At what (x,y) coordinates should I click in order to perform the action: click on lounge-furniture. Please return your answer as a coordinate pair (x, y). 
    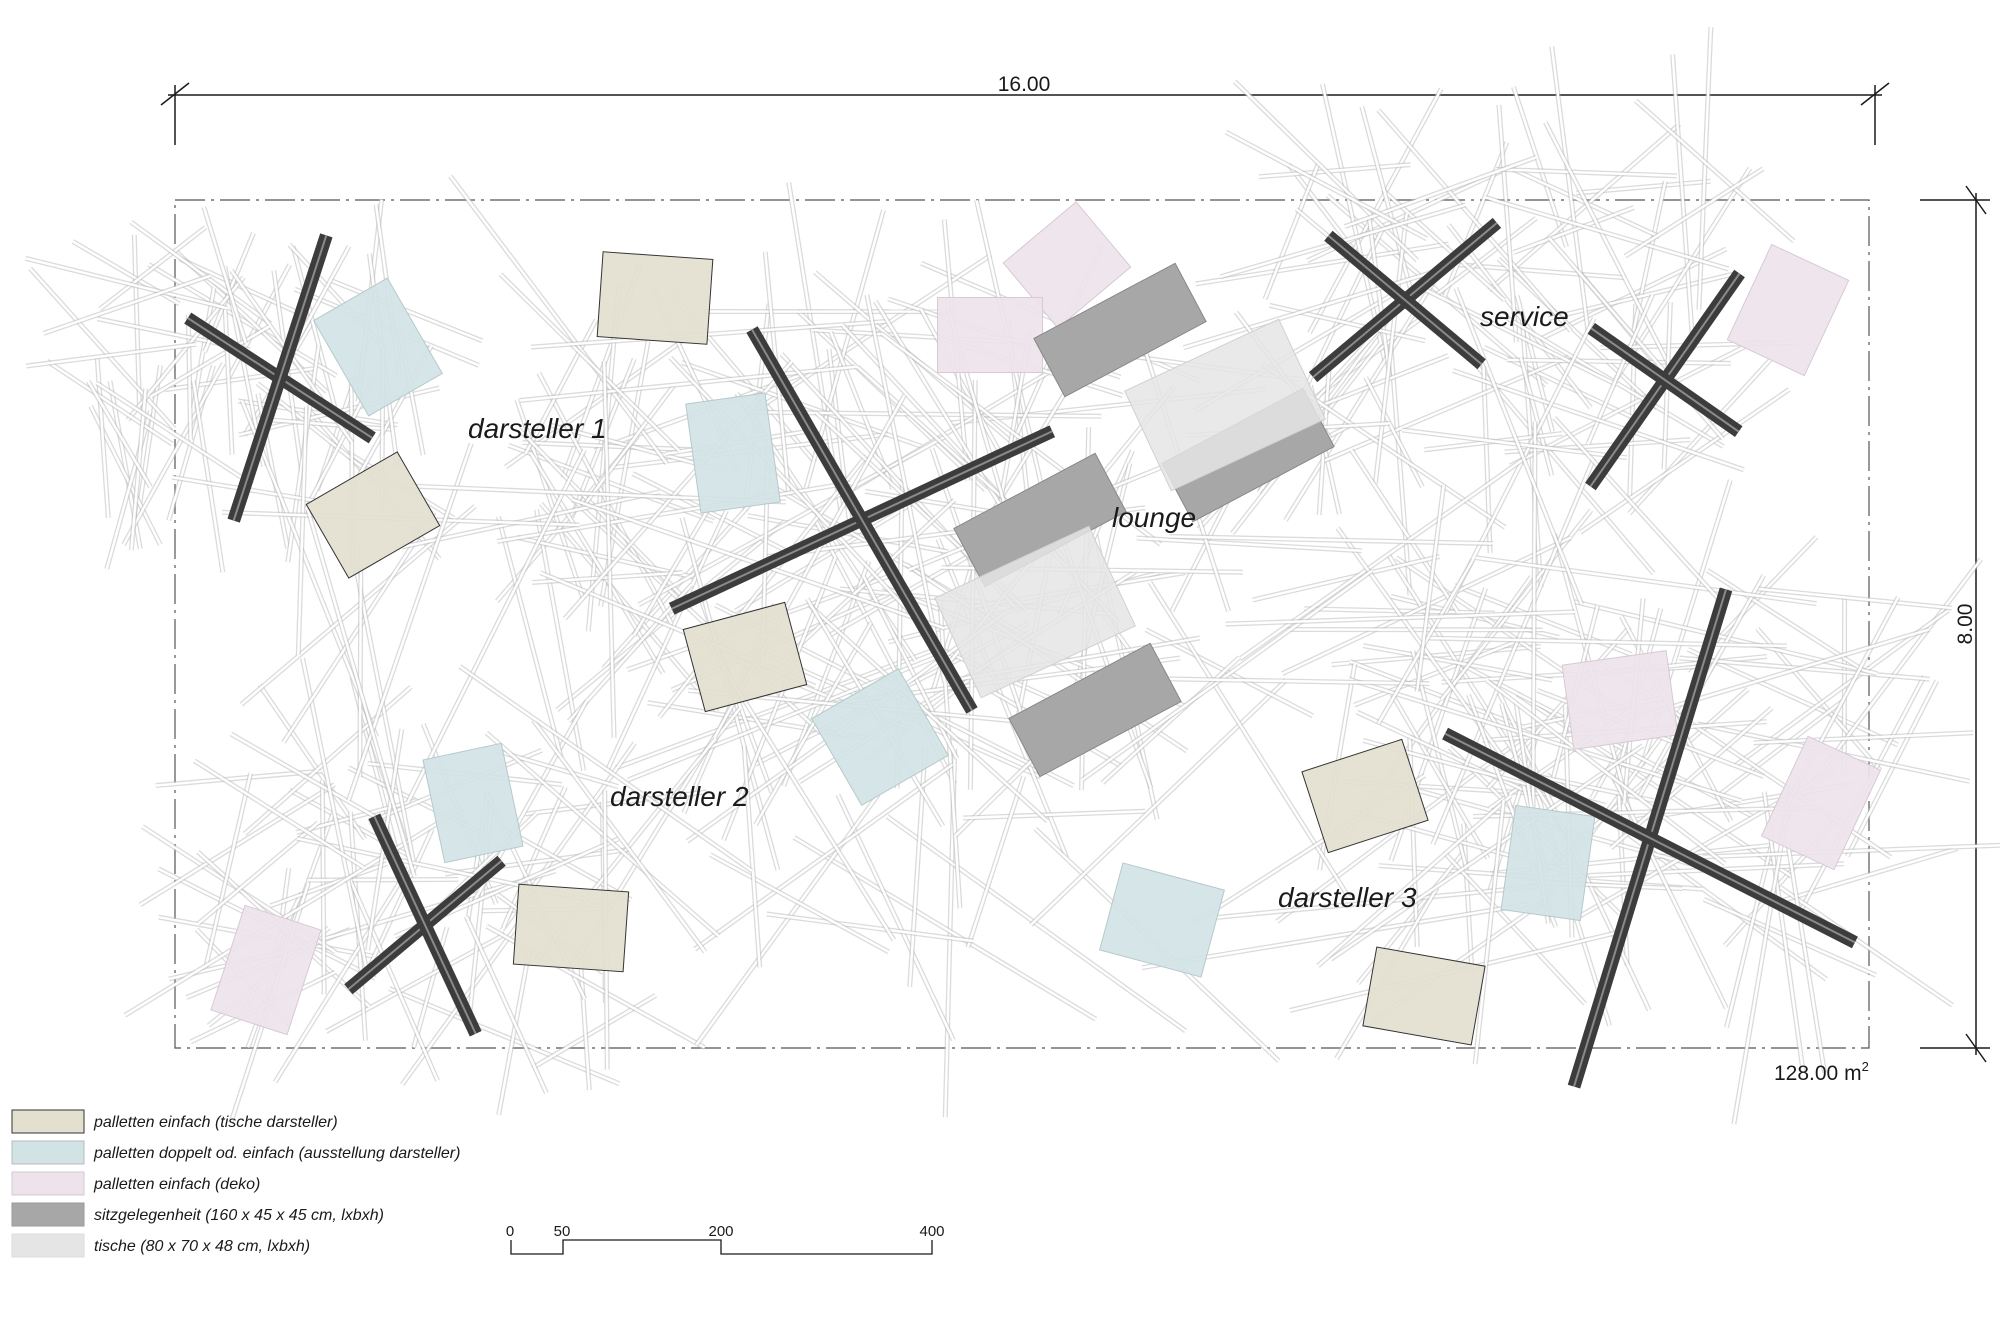
    Looking at the image, I should click on (1134, 520).